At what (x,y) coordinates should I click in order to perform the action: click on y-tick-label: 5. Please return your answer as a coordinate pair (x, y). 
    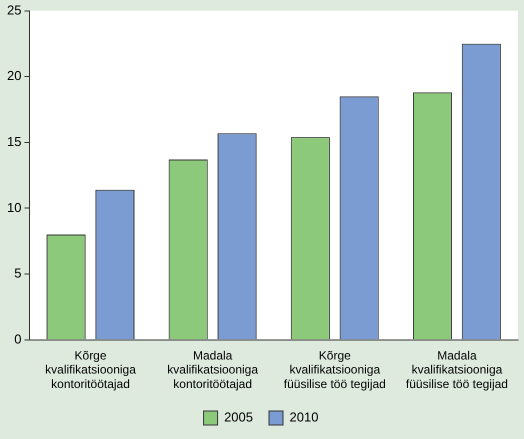
    Looking at the image, I should click on (18, 273).